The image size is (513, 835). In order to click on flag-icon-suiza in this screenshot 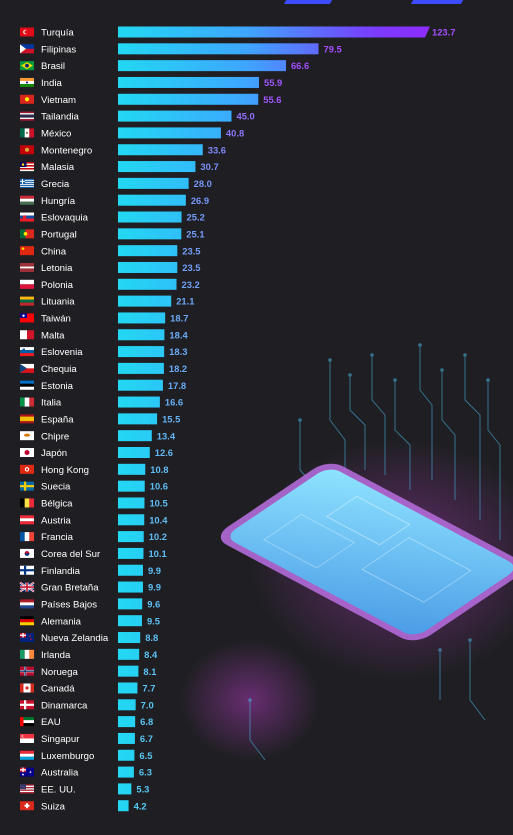, I will do `click(27, 806)`.